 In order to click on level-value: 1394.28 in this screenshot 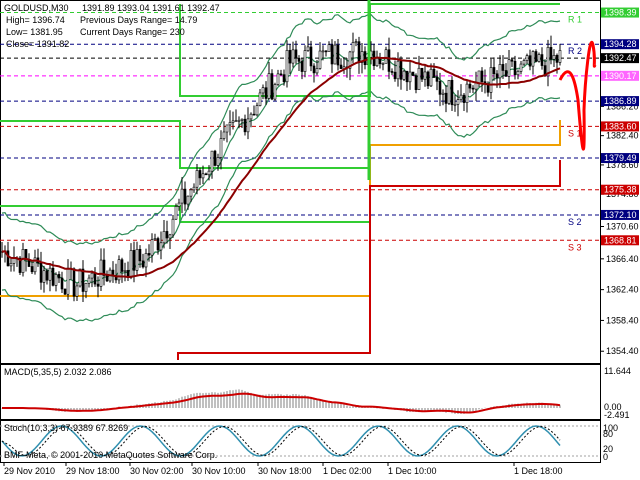, I will do `click(620, 44)`.